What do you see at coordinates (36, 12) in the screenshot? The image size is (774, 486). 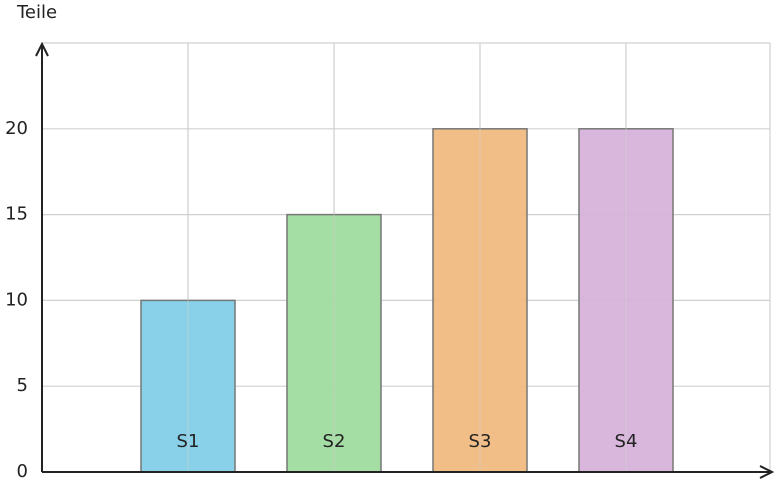 I see `y-axis-label: Teile` at bounding box center [36, 12].